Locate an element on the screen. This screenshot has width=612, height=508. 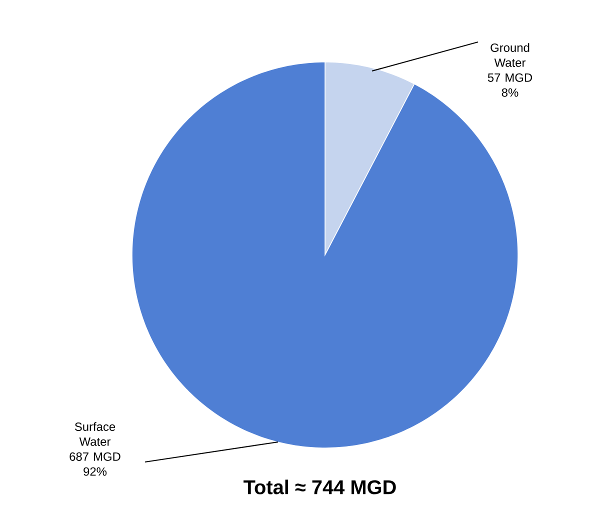
text: 92% is located at coordinates (95, 471).